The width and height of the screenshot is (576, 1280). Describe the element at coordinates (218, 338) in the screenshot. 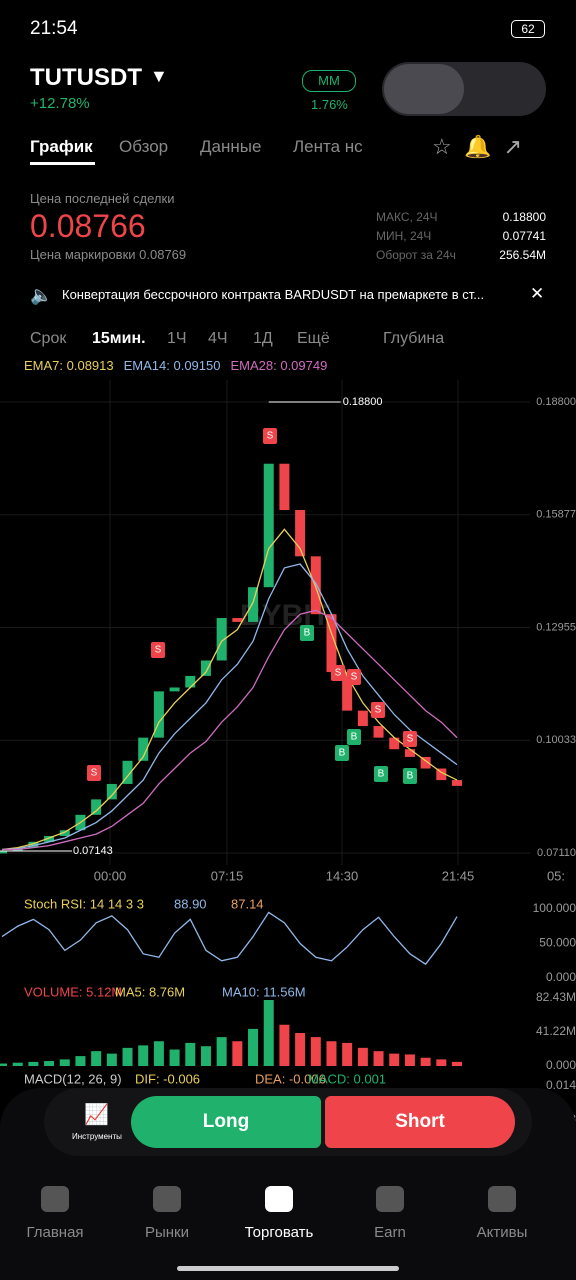

I see `timeframe: 4Ч` at that location.